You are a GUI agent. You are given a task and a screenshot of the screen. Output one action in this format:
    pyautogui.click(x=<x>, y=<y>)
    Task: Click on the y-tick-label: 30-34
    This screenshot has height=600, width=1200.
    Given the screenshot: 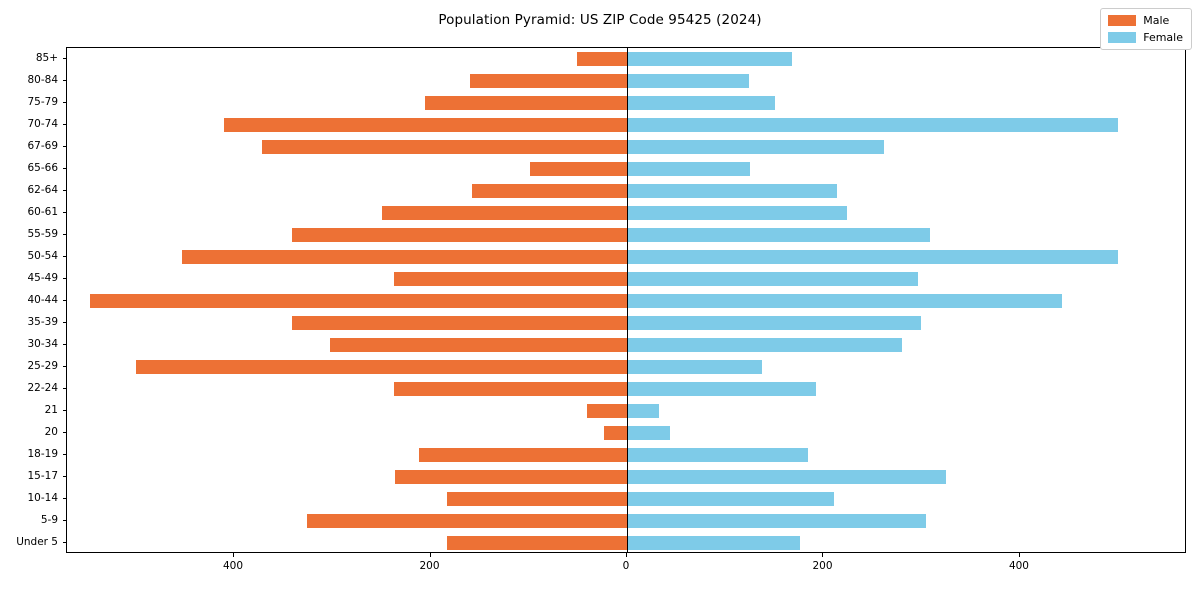 What is the action you would take?
    pyautogui.click(x=42, y=344)
    